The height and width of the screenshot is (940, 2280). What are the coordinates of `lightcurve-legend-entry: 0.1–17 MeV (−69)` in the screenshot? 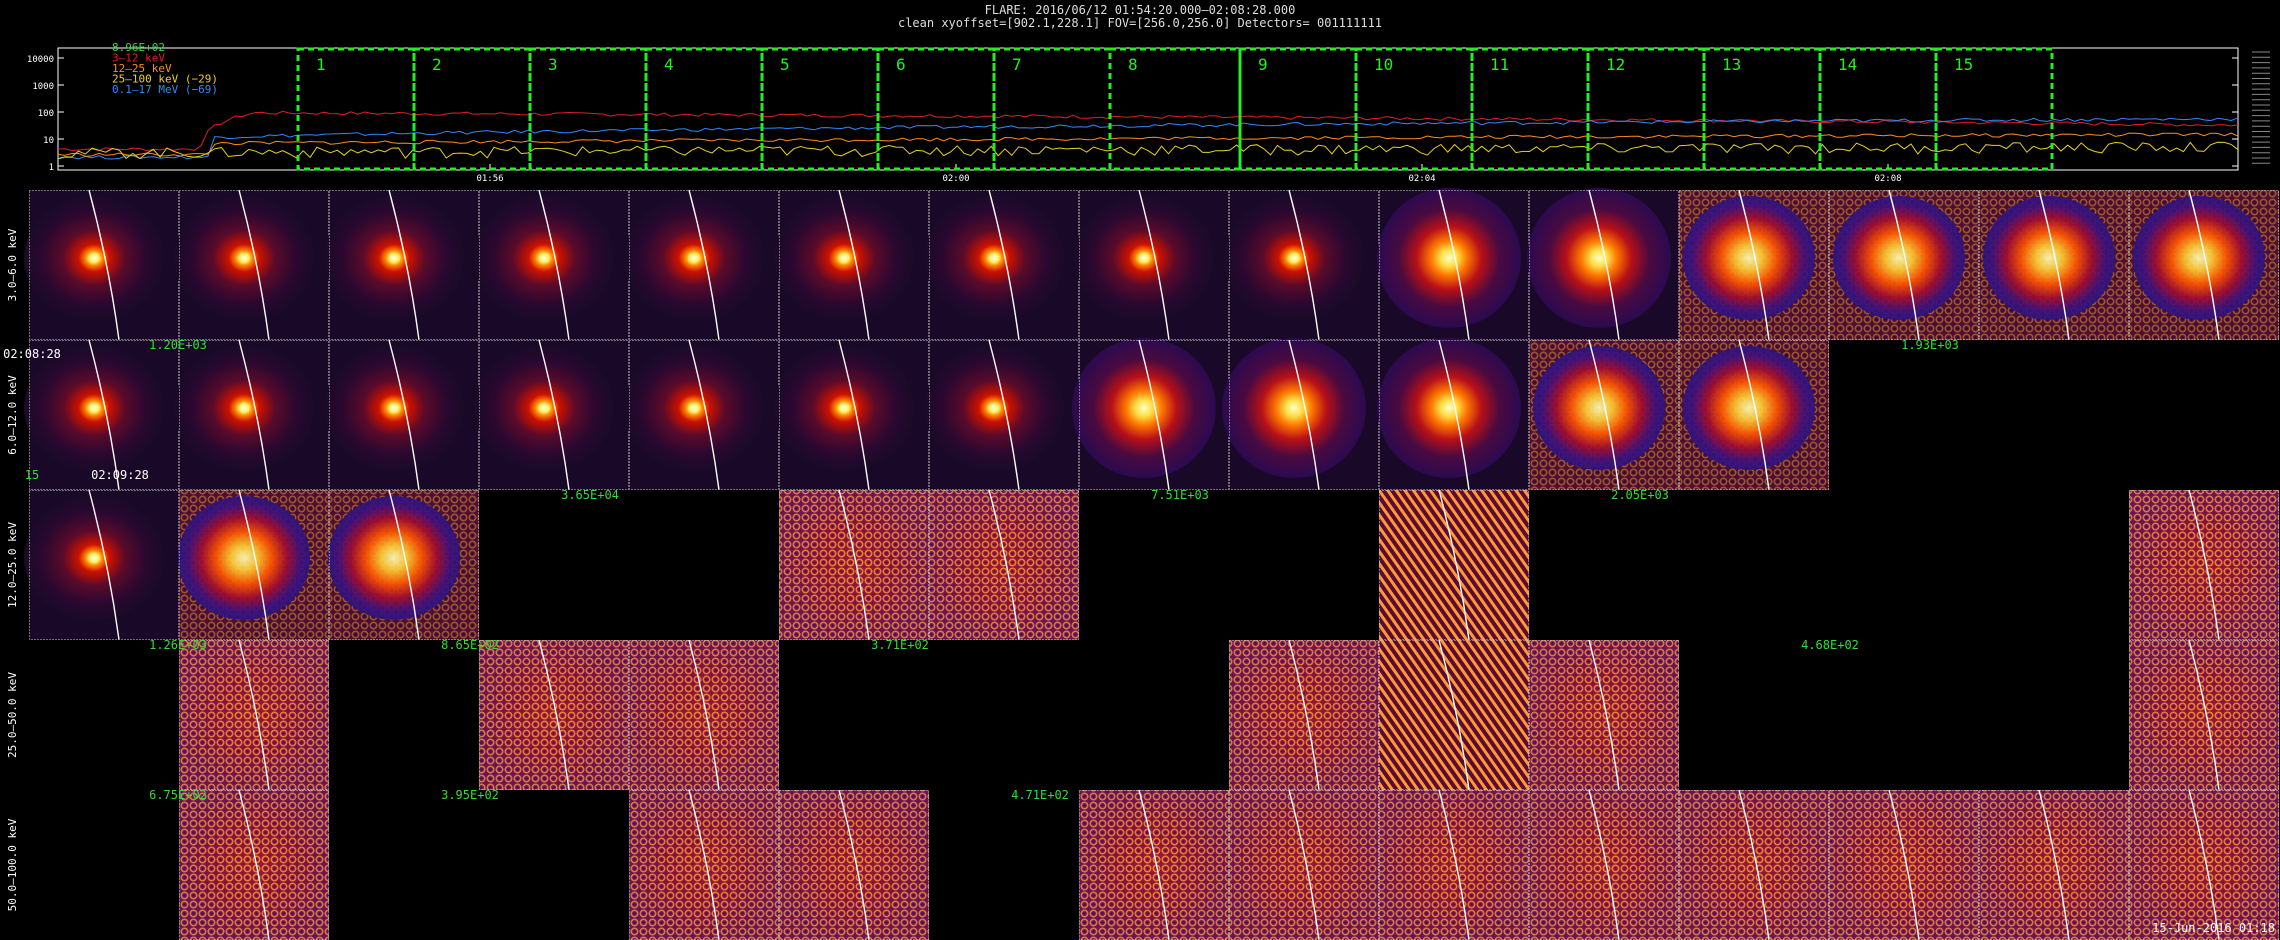 It's located at (165, 89).